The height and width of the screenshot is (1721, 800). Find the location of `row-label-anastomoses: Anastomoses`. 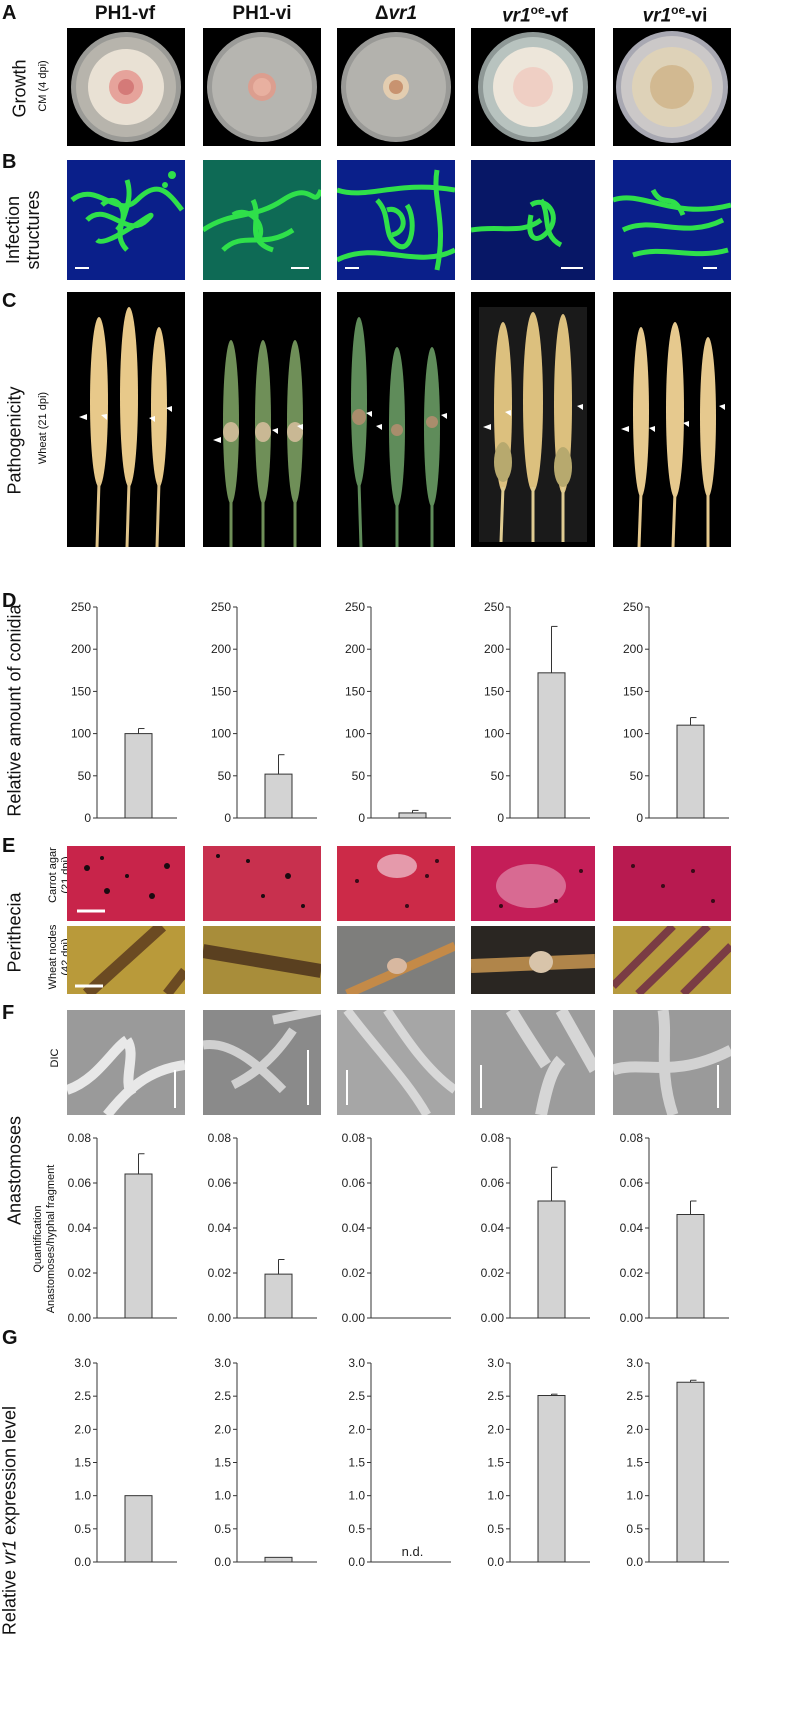

row-label-anastomoses: Anastomoses is located at coordinates (14, 1170).